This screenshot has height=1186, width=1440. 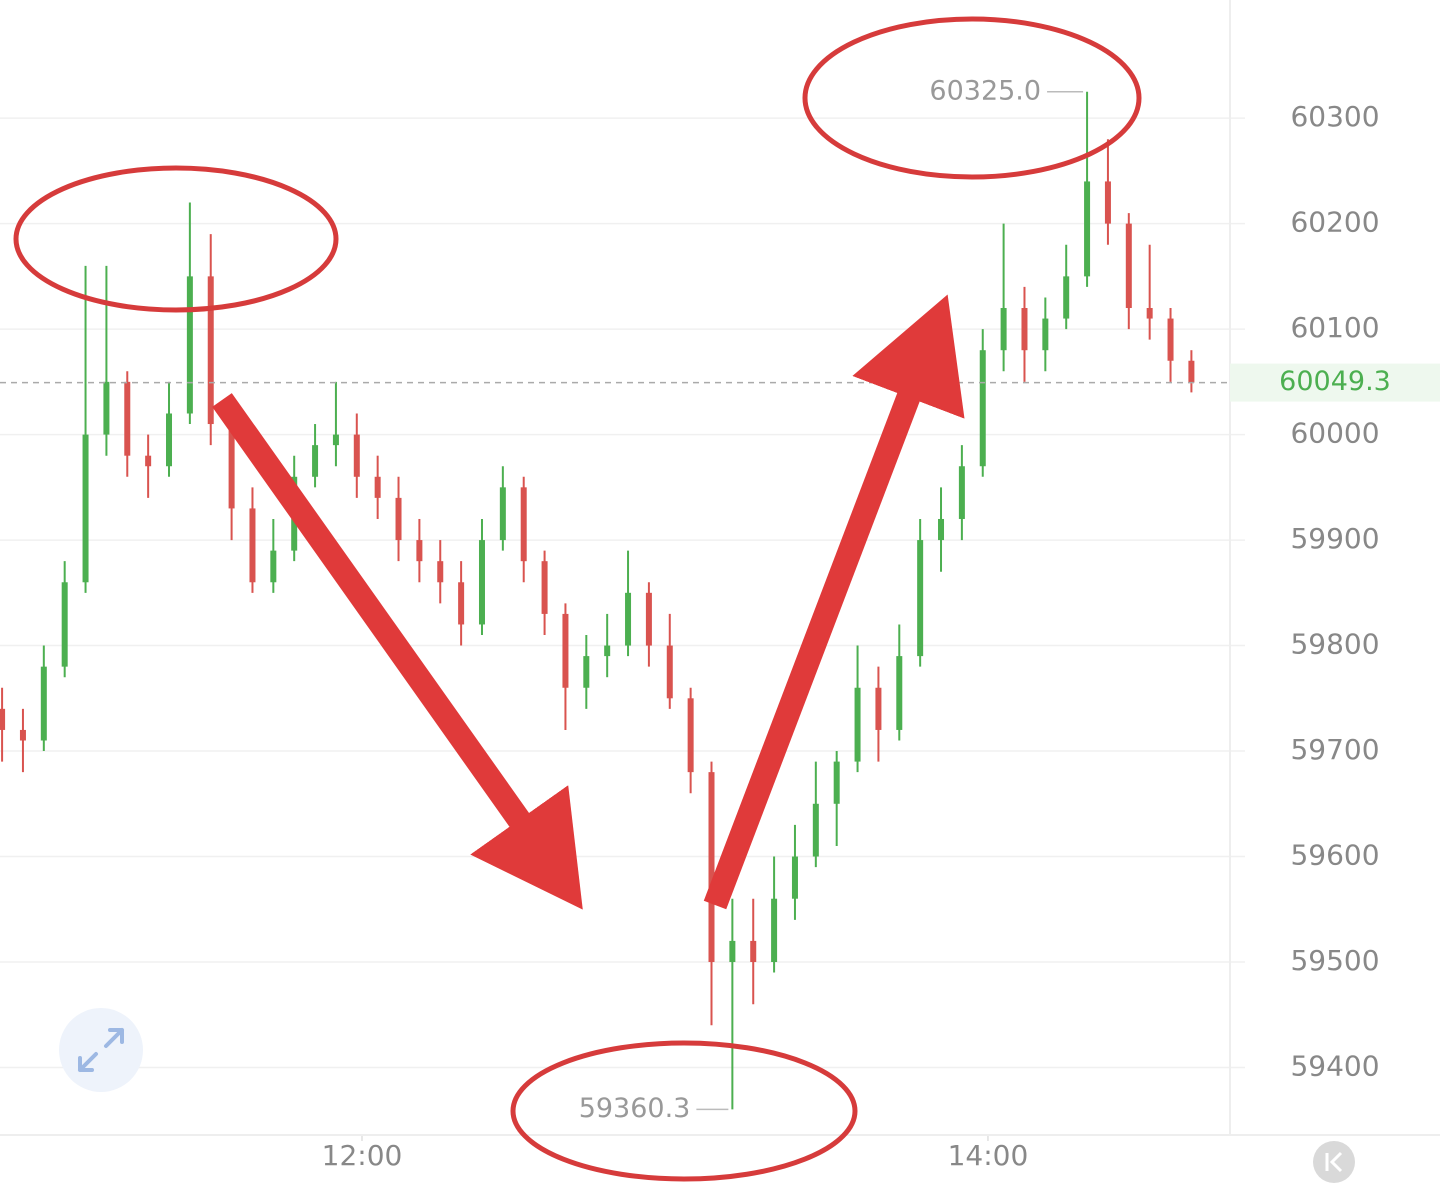 I want to click on expand-icon, so click(x=101, y=1050).